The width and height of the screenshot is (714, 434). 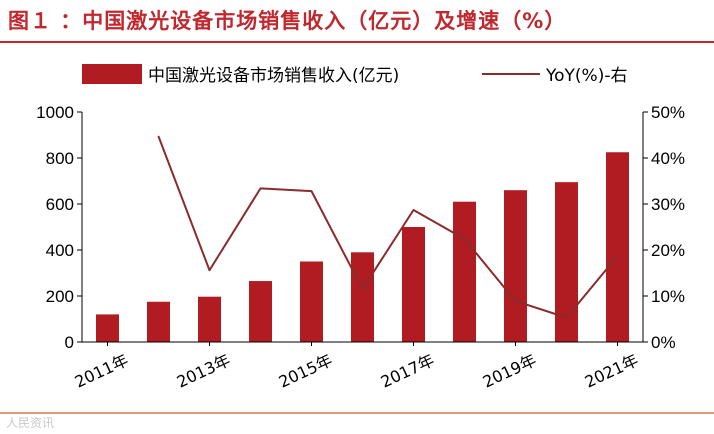 What do you see at coordinates (203, 370) in the screenshot?
I see `x-tick-label: 2013年` at bounding box center [203, 370].